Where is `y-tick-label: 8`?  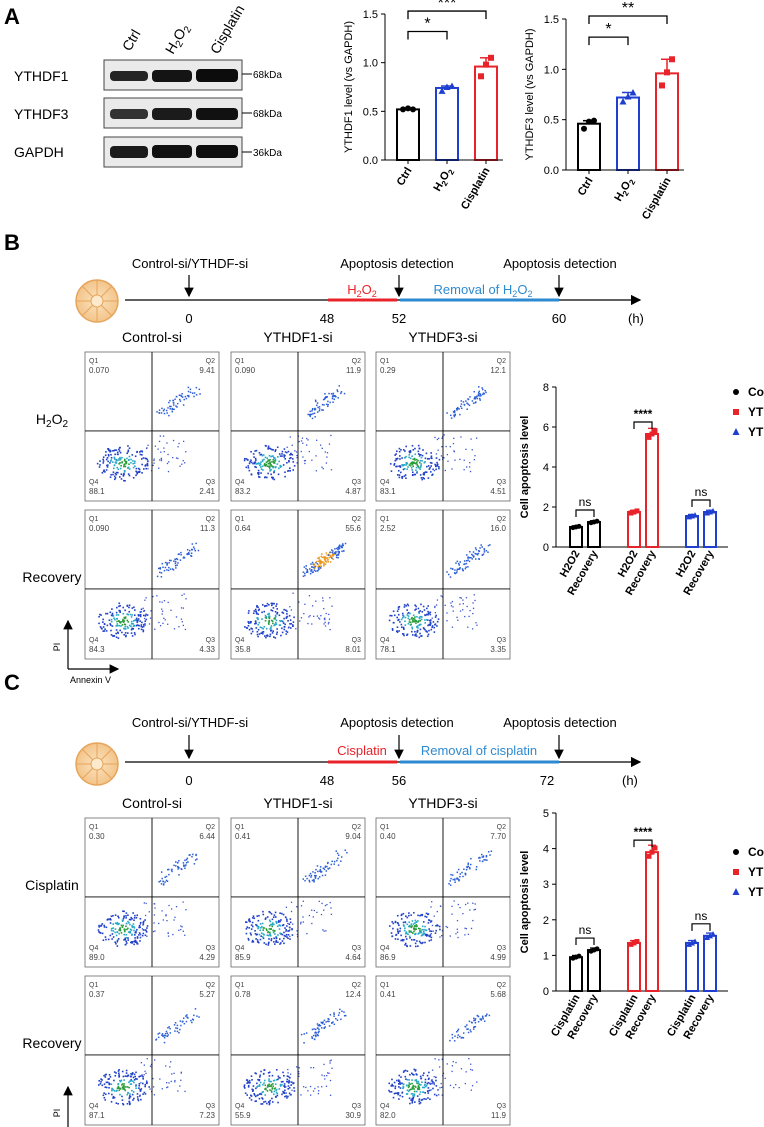
y-tick-label: 8 is located at coordinates (546, 388).